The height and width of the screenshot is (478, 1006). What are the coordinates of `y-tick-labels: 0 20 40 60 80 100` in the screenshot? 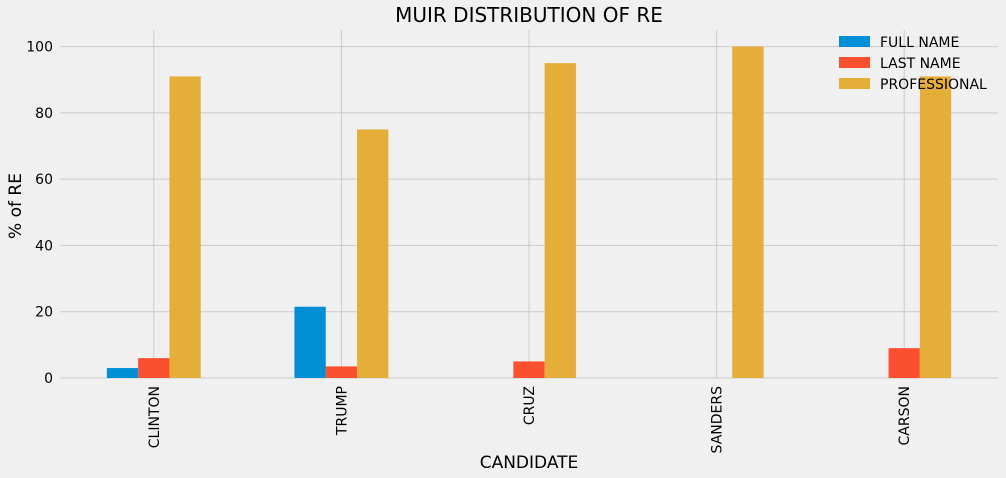 It's located at (39, 213).